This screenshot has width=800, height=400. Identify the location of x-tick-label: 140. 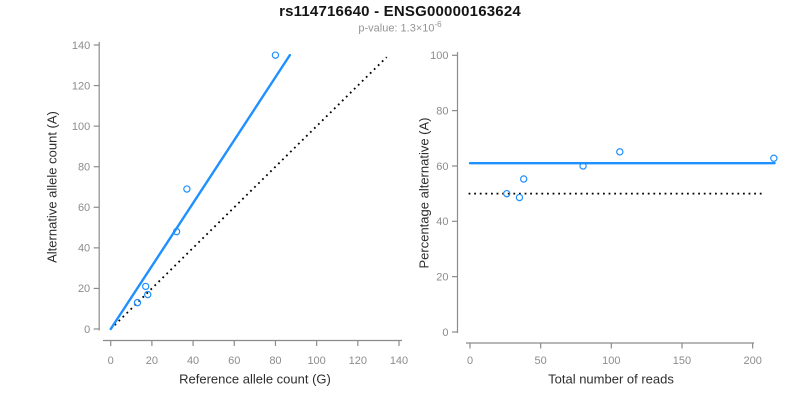
(399, 361).